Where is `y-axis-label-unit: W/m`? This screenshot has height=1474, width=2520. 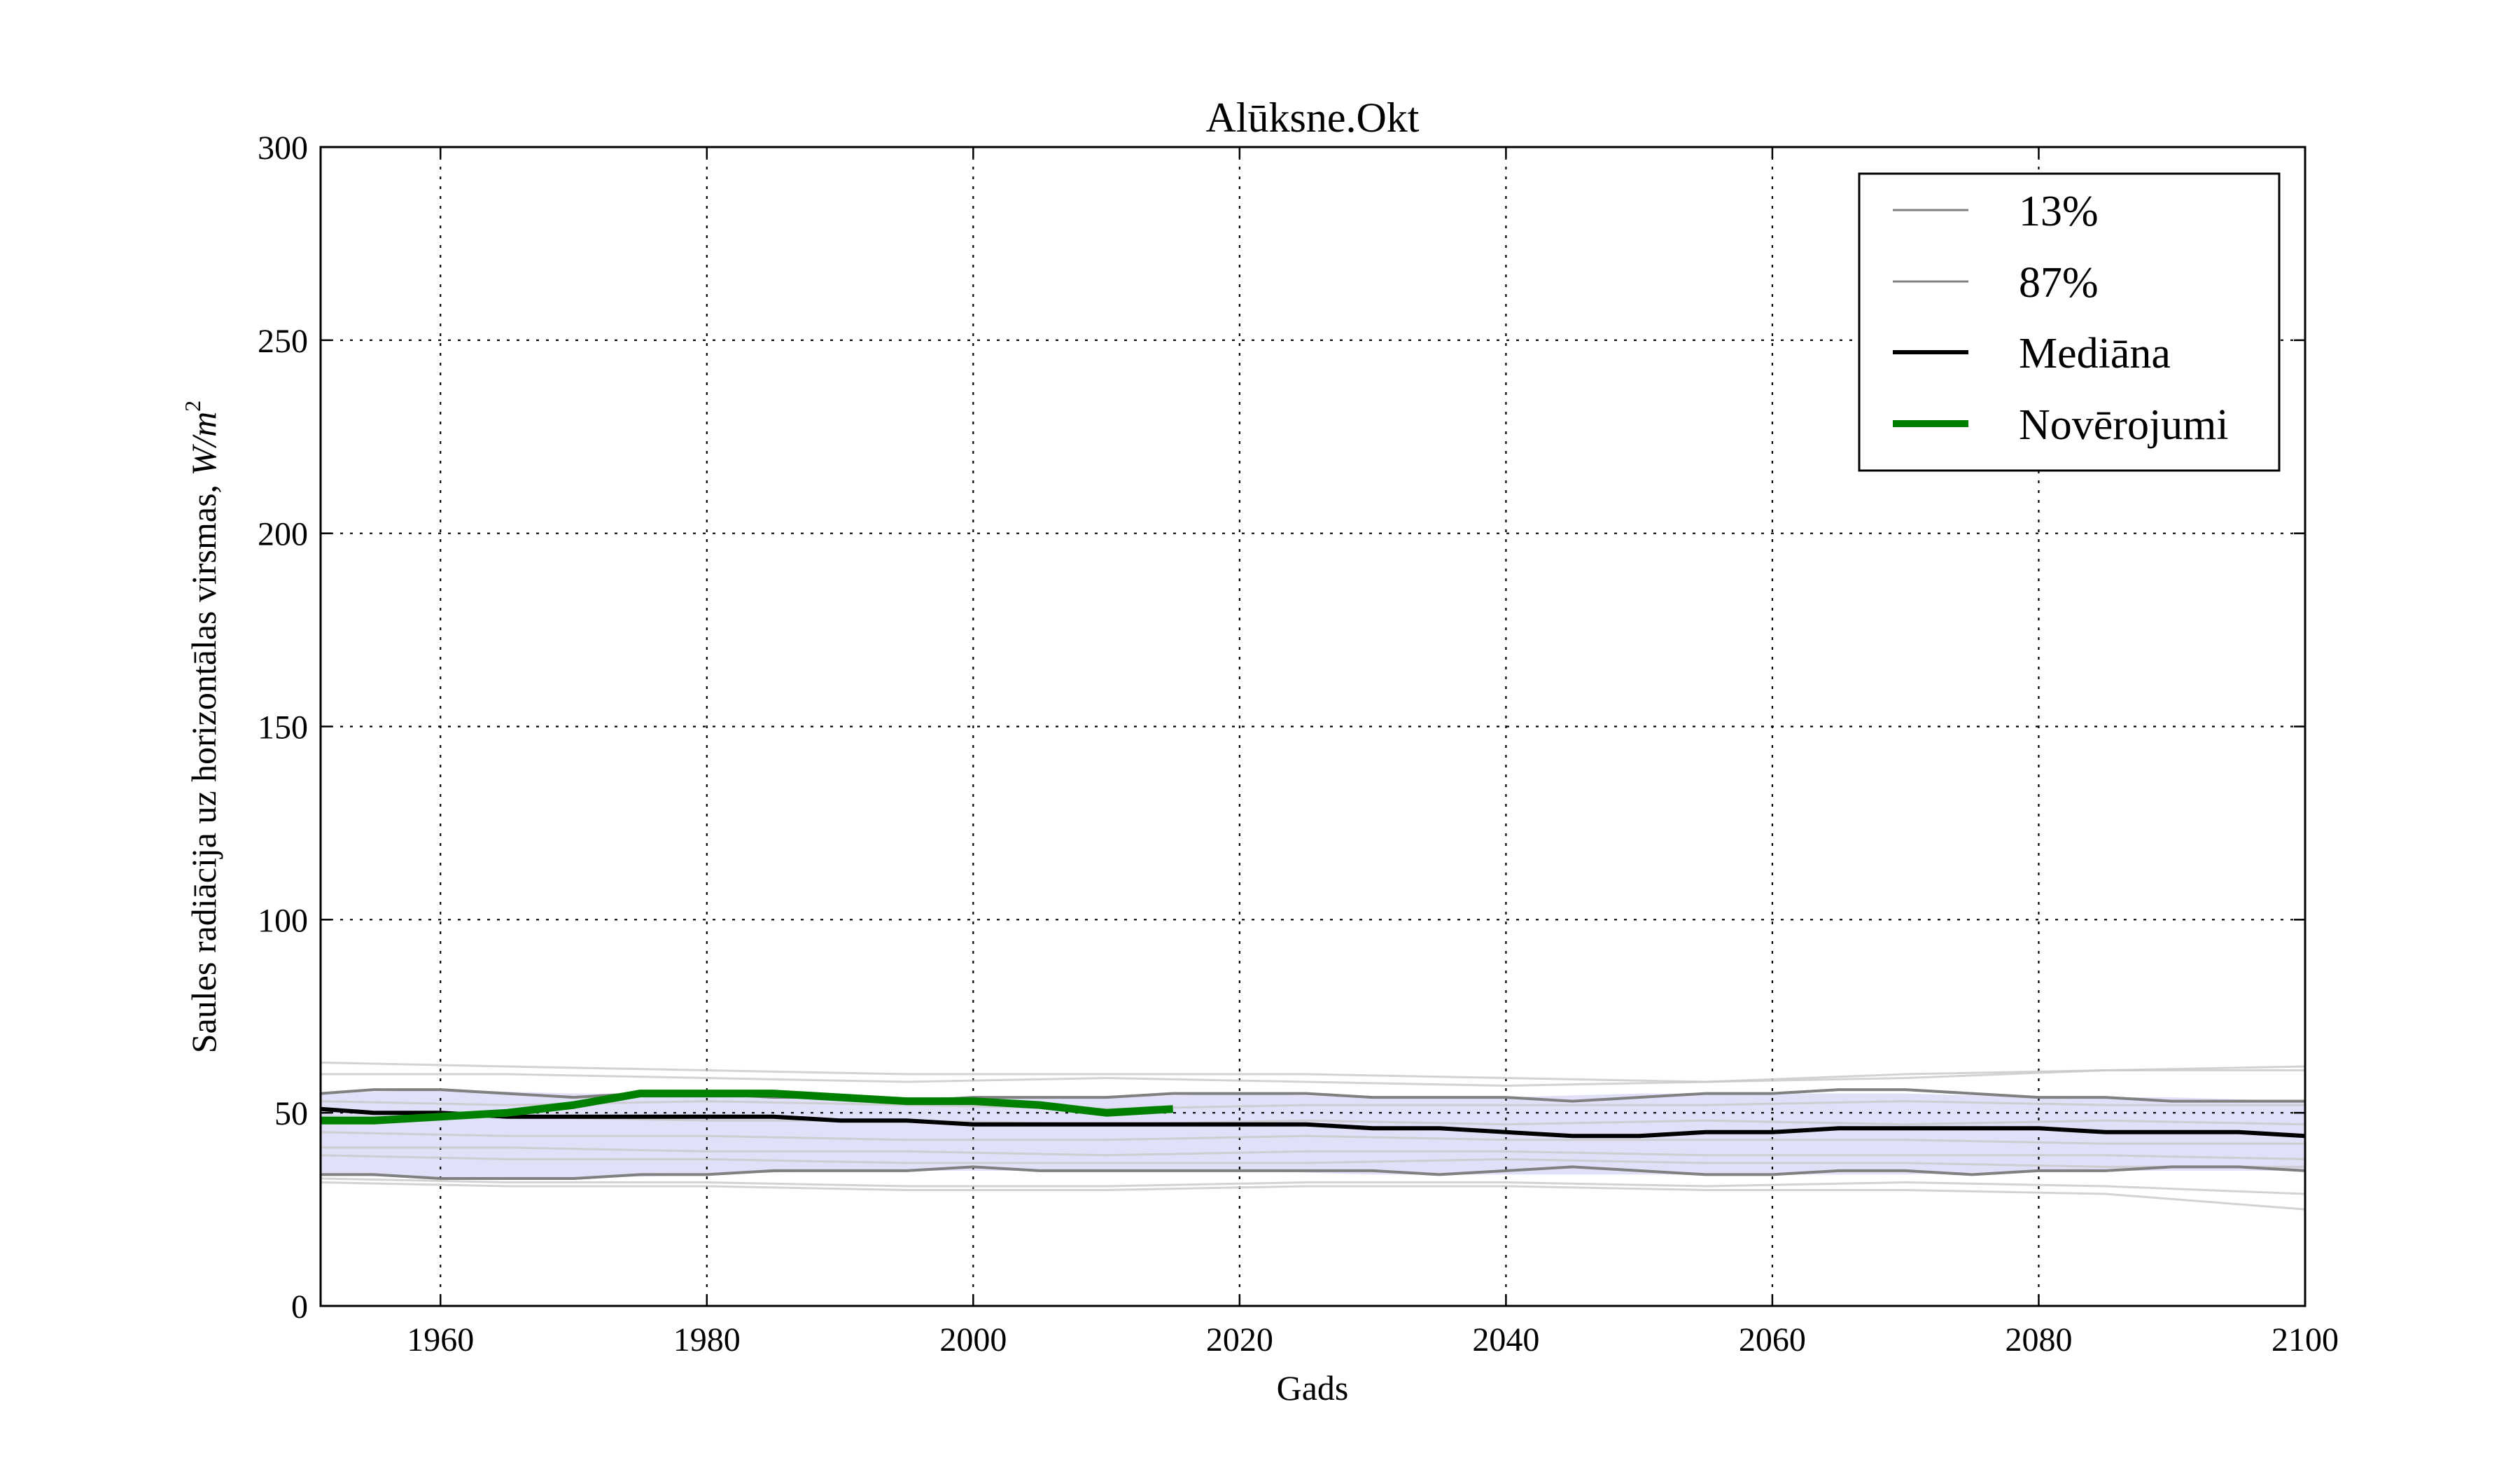
y-axis-label-unit: W/m is located at coordinates (203, 444).